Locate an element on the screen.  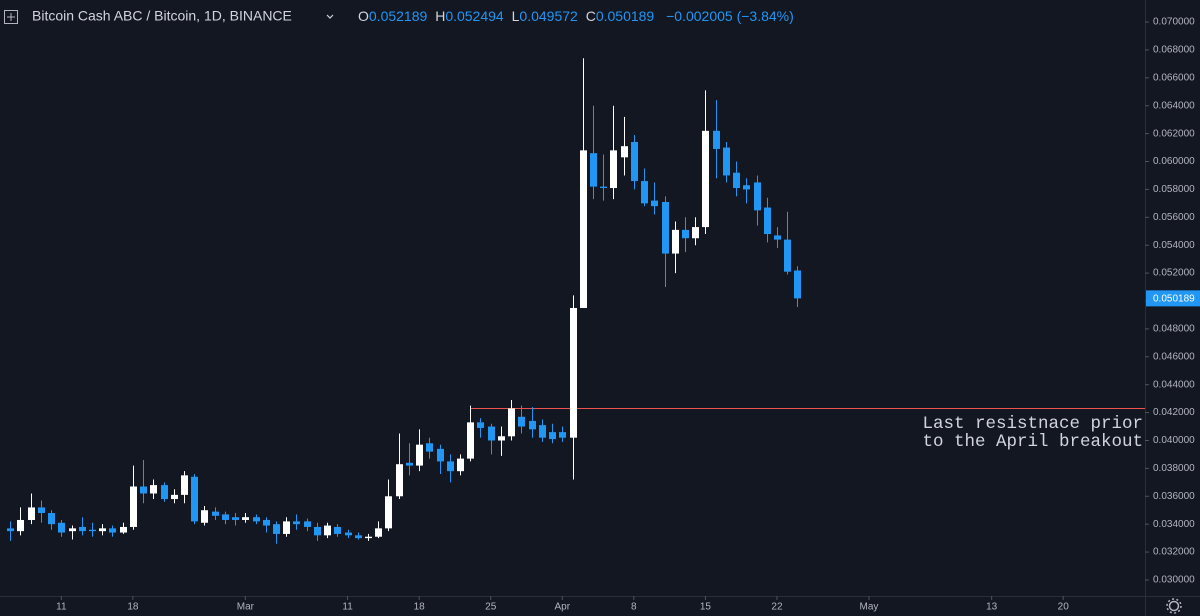
y-tick-label: 0.042000 is located at coordinates (1174, 412).